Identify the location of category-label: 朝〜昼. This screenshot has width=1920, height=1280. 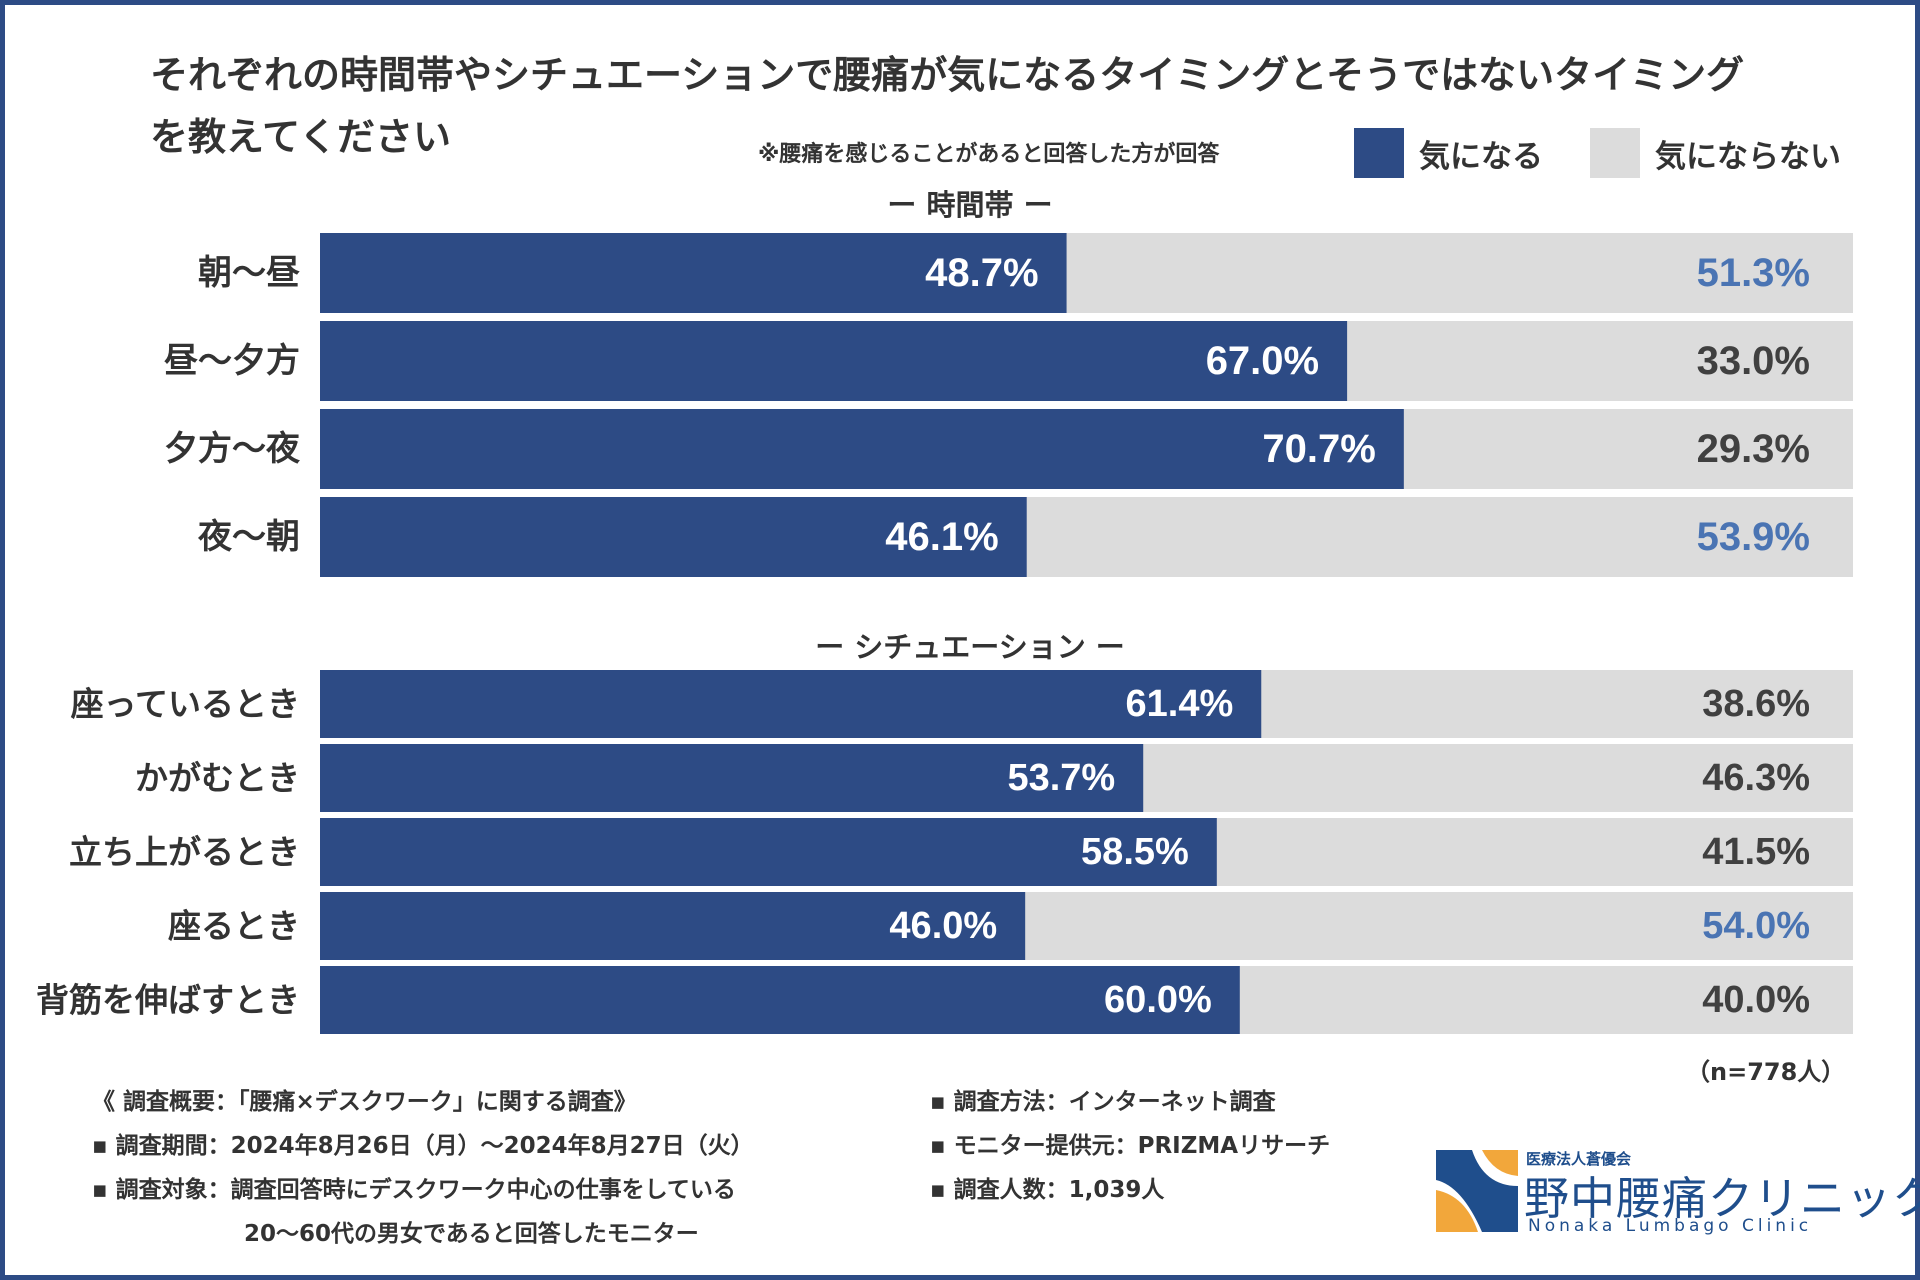
(249, 273).